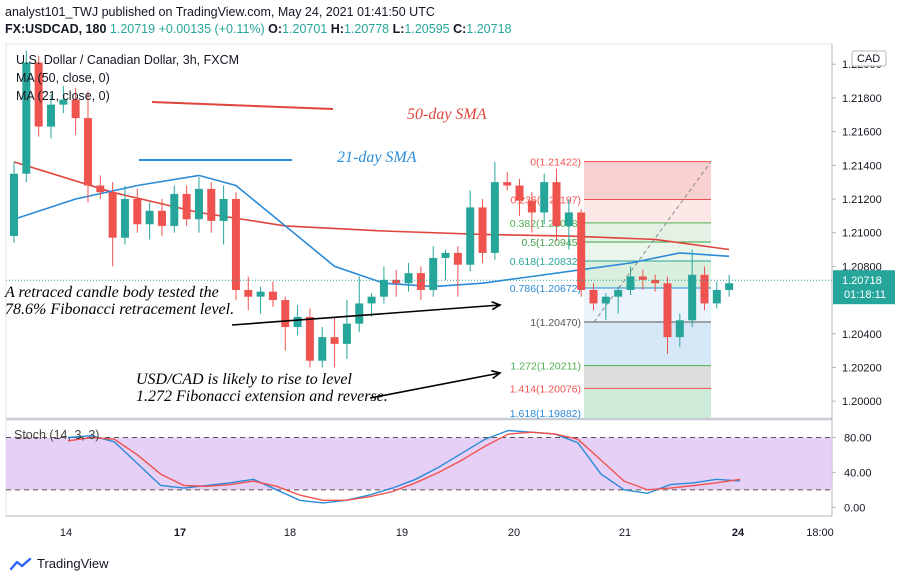 The image size is (906, 583). Describe the element at coordinates (120, 309) in the screenshot. I see `note1-line2: 78.6% Fibonacci retracement level.` at that location.